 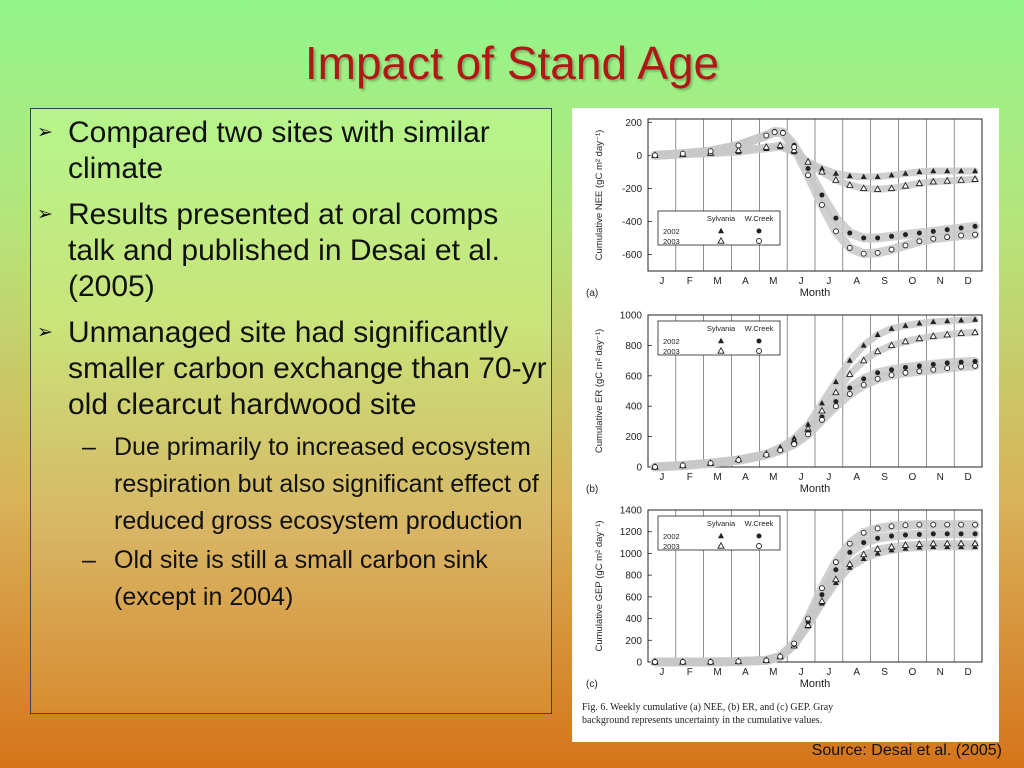 I want to click on x-axis-label: Month, so click(x=815, y=293).